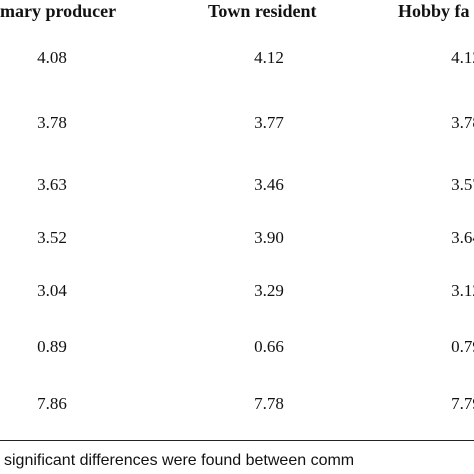 The height and width of the screenshot is (474, 474). Describe the element at coordinates (237, 440) in the screenshot. I see `bottom-rule` at that location.